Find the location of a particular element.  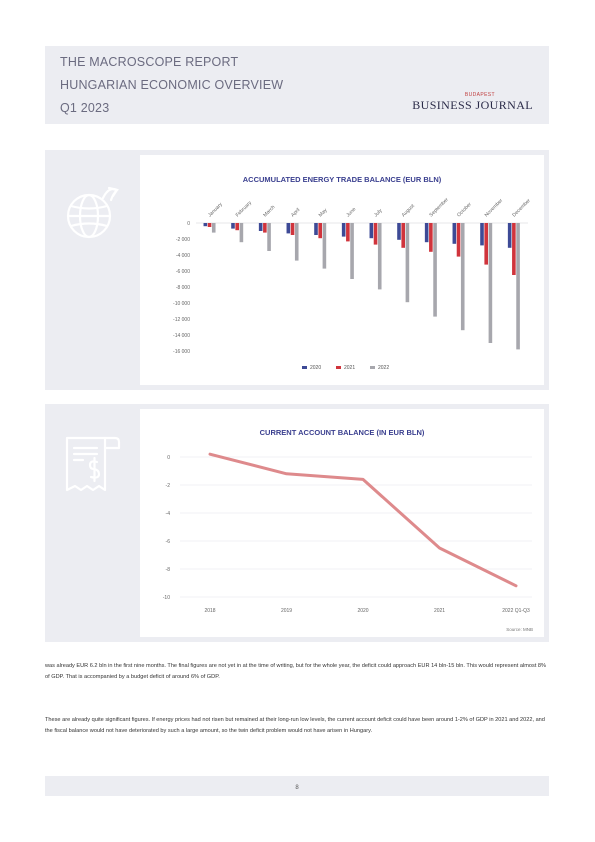

report-subtitle: HUNGARIAN ECONOMIC OVERVIEW is located at coordinates (172, 85).